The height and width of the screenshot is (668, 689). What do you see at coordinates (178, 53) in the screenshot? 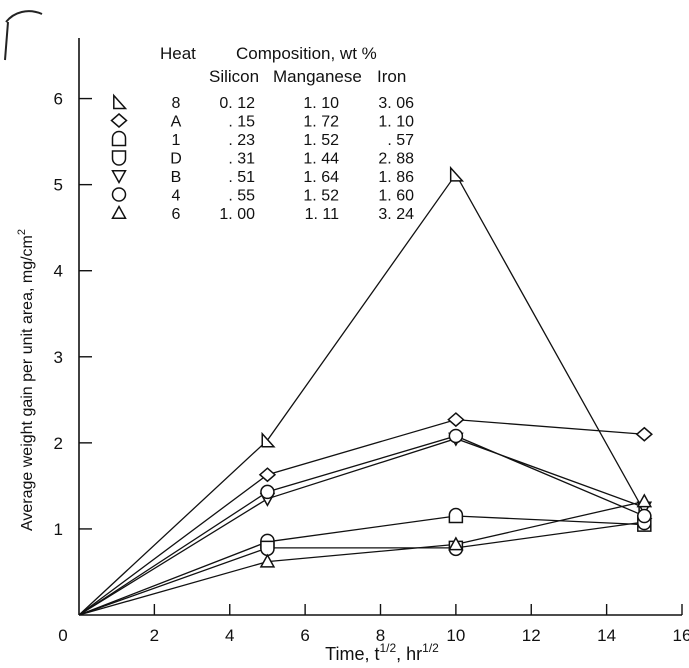
I see `legend-header-heat: Heat` at bounding box center [178, 53].